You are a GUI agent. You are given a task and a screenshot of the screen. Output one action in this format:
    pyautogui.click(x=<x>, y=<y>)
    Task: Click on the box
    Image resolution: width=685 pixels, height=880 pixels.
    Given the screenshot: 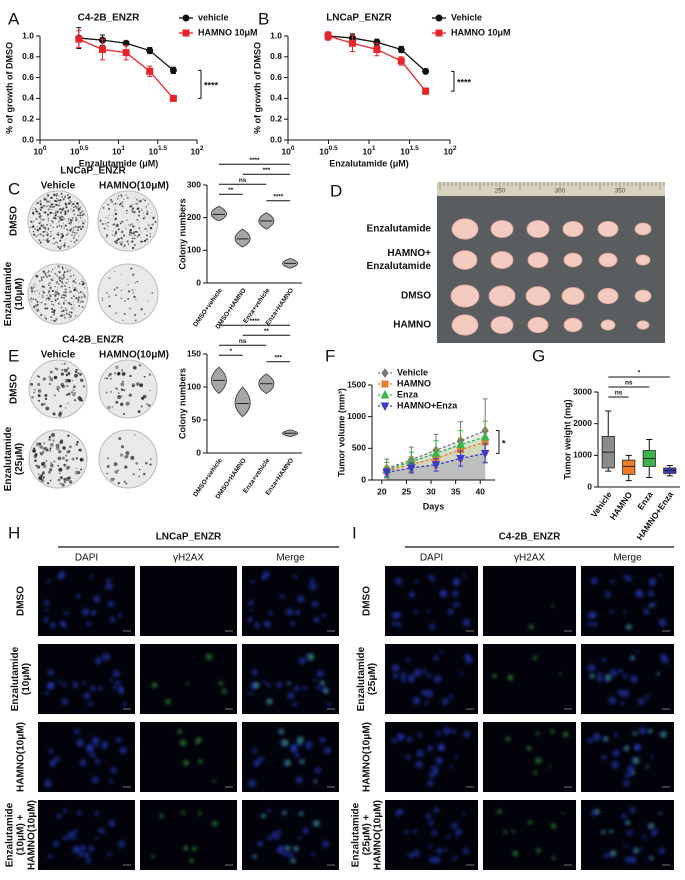 What is the action you would take?
    pyautogui.click(x=629, y=467)
    